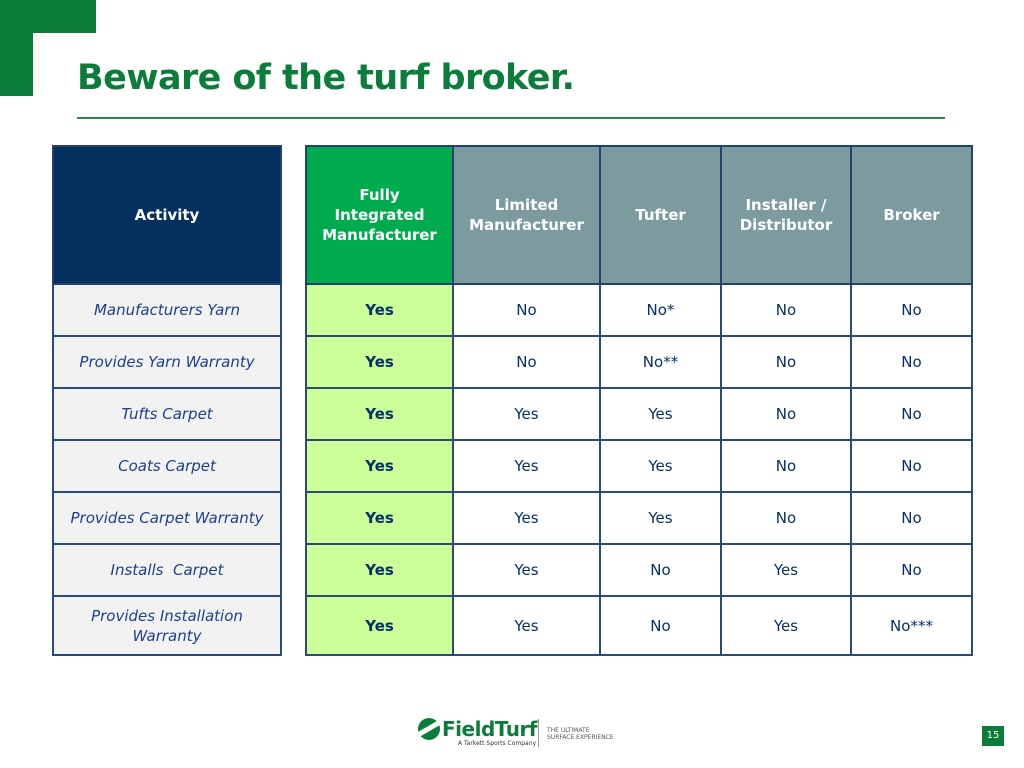 This screenshot has height=768, width=1024. Describe the element at coordinates (580, 734) in the screenshot. I see `logo-tagline: THE ULTIMATE SURFACE EXPERIENCE` at that location.